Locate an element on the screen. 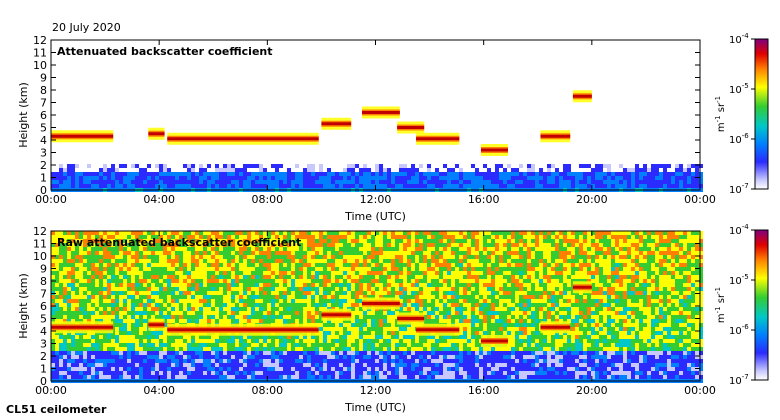  panel-title: Attenuated backscatter coefficient is located at coordinates (165, 51).